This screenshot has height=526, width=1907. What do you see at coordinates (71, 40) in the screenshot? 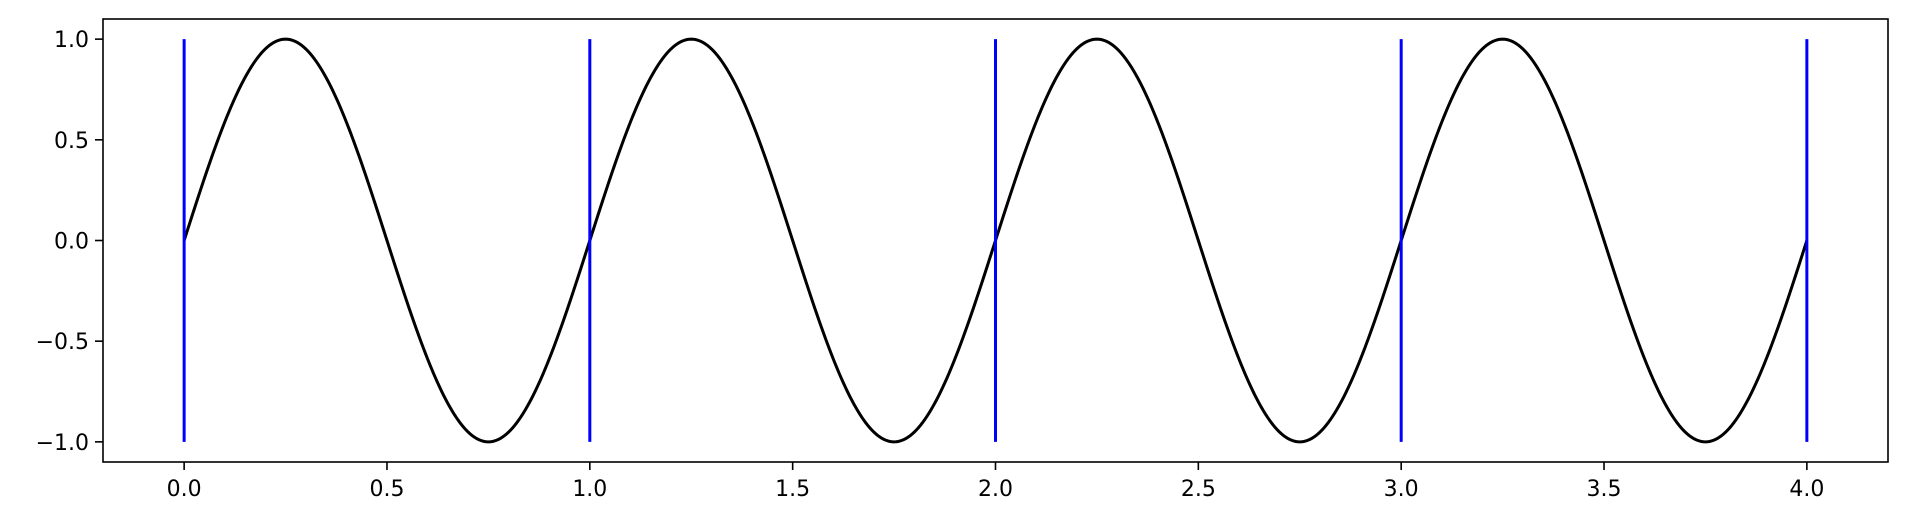
I see `y-tick-label: 1.0` at bounding box center [71, 40].